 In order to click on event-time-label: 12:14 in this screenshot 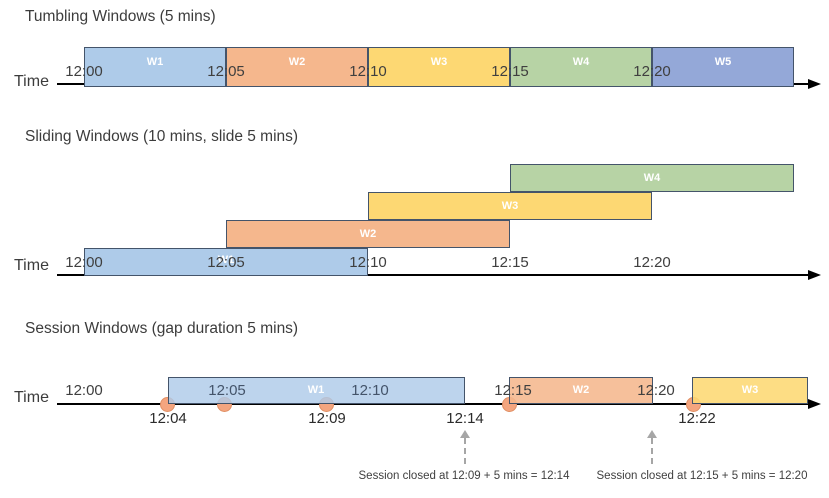, I will do `click(465, 418)`.